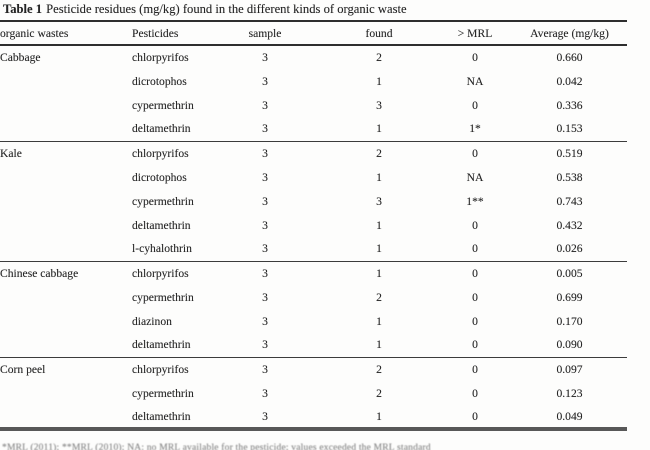 This screenshot has width=650, height=450. I want to click on table-row: diazinon 3 1 0 0.170, so click(313, 321).